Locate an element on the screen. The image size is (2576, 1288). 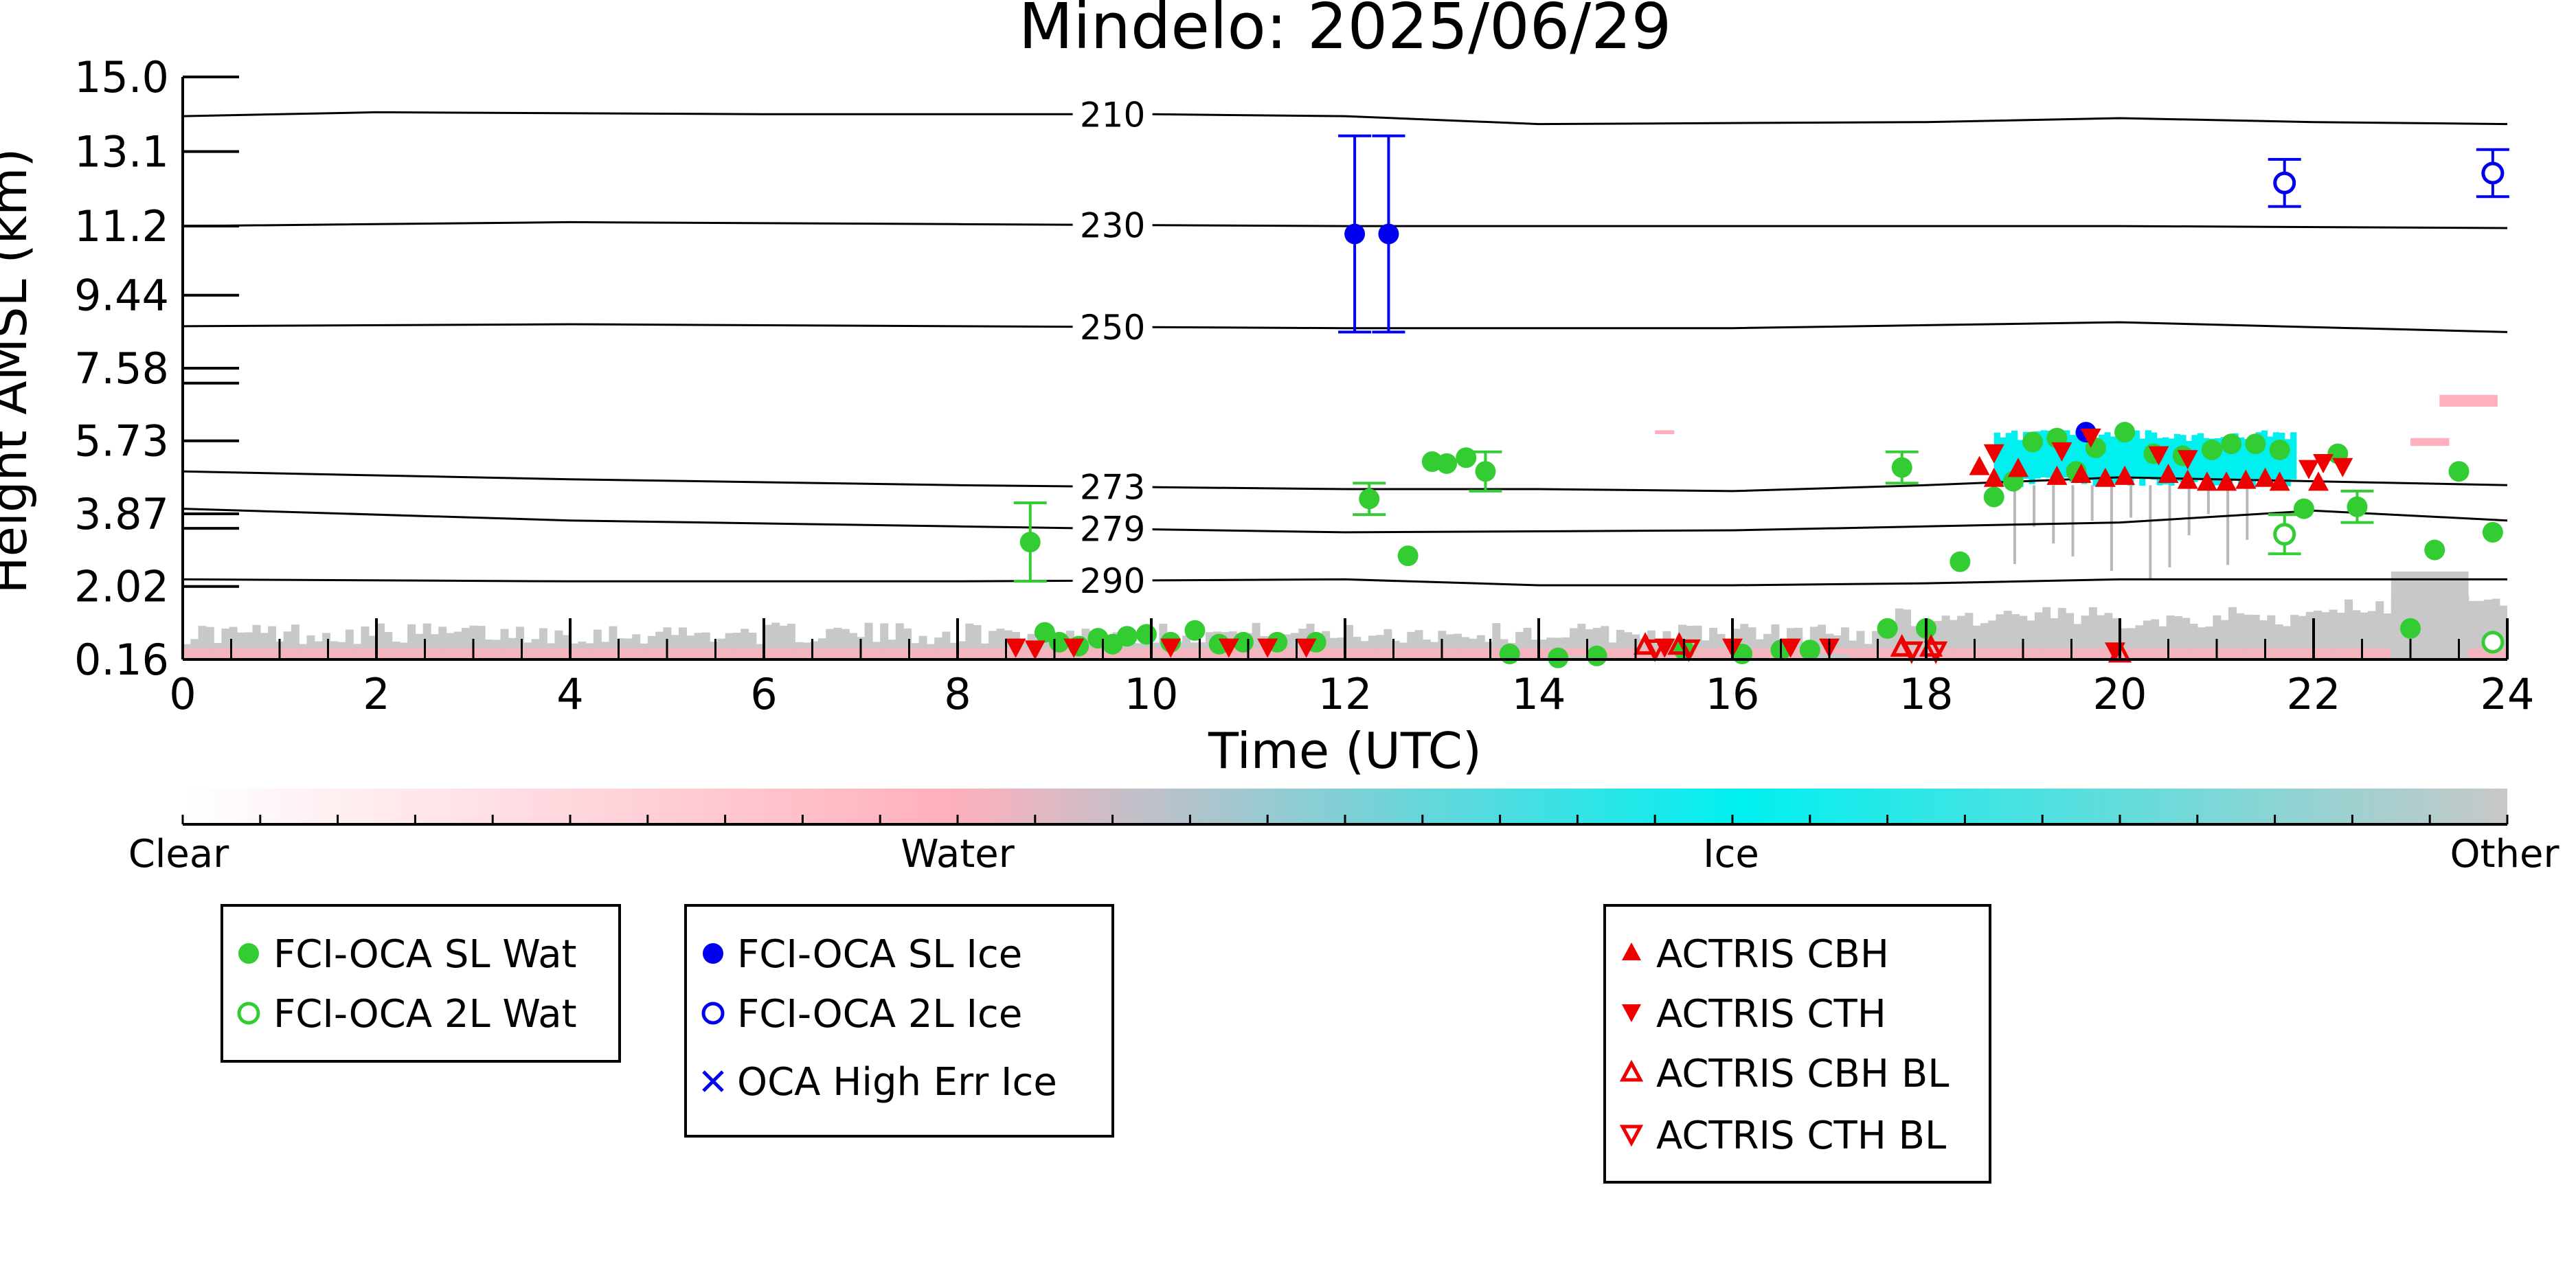
legend-label-cbh: ACTRIS CBH is located at coordinates (1772, 954).